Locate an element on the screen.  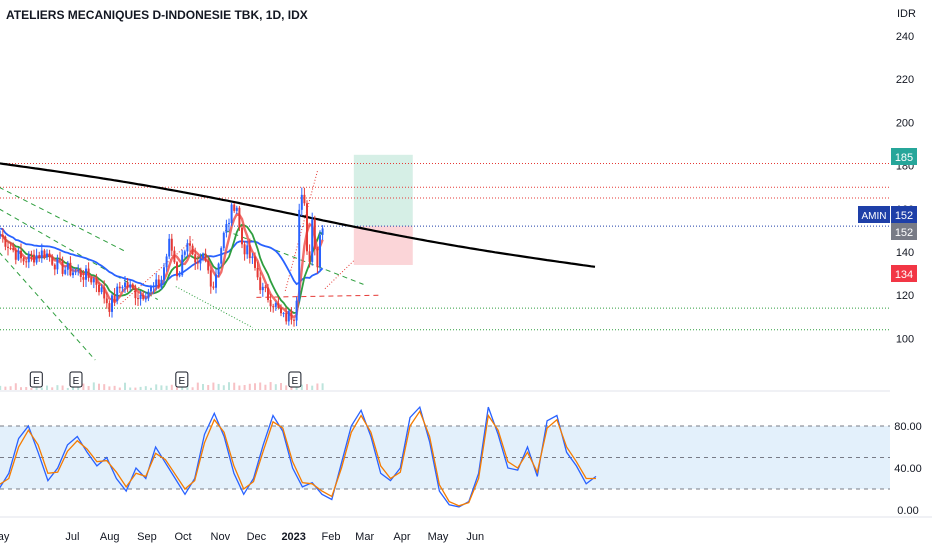
time-axis-tick-label: Dec is located at coordinates (257, 537).